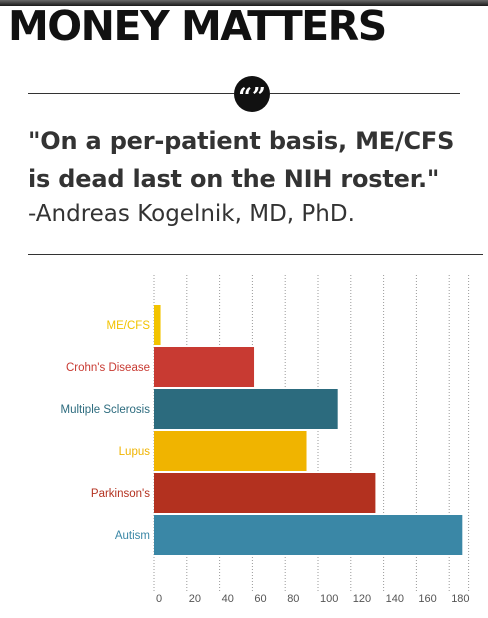 This screenshot has height=618, width=488. What do you see at coordinates (395, 599) in the screenshot?
I see `x-tick-label: 140` at bounding box center [395, 599].